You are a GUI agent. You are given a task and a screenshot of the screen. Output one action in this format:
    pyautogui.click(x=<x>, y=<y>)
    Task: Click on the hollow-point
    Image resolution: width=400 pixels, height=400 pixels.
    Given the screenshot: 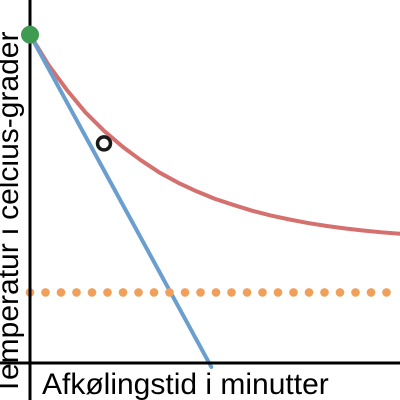 What is the action you would take?
    pyautogui.click(x=104, y=143)
    